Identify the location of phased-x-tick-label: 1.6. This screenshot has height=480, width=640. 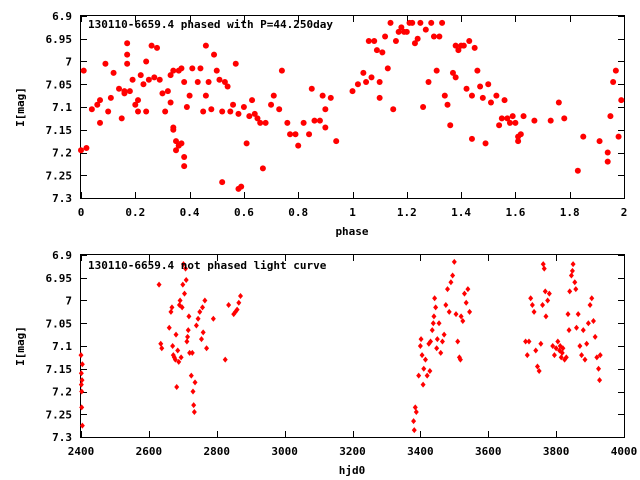
(515, 212).